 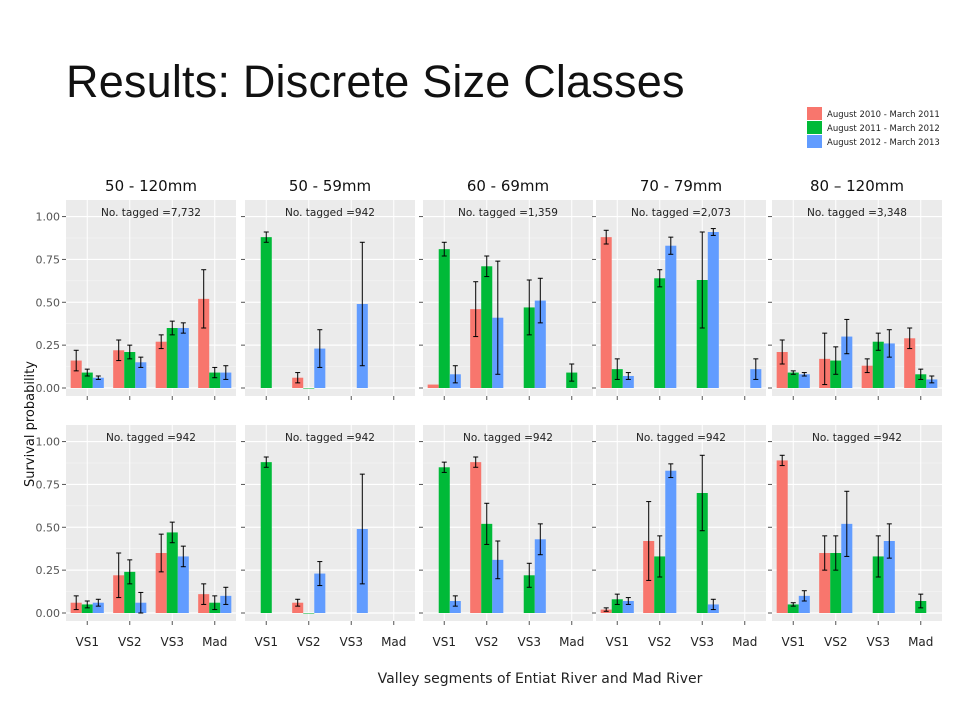 I want to click on slide-title: Results: Discrete Size Classes, so click(x=375, y=81).